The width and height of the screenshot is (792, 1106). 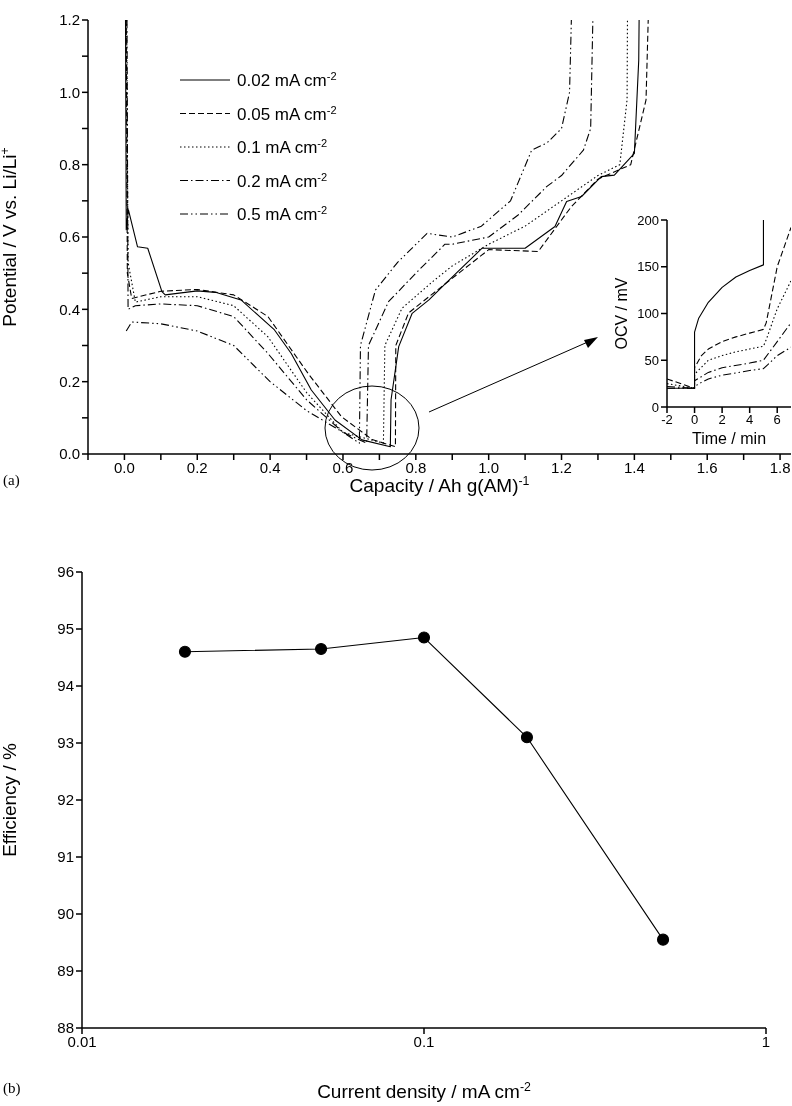 I want to click on x-tick-label: 1.2, so click(x=561, y=467).